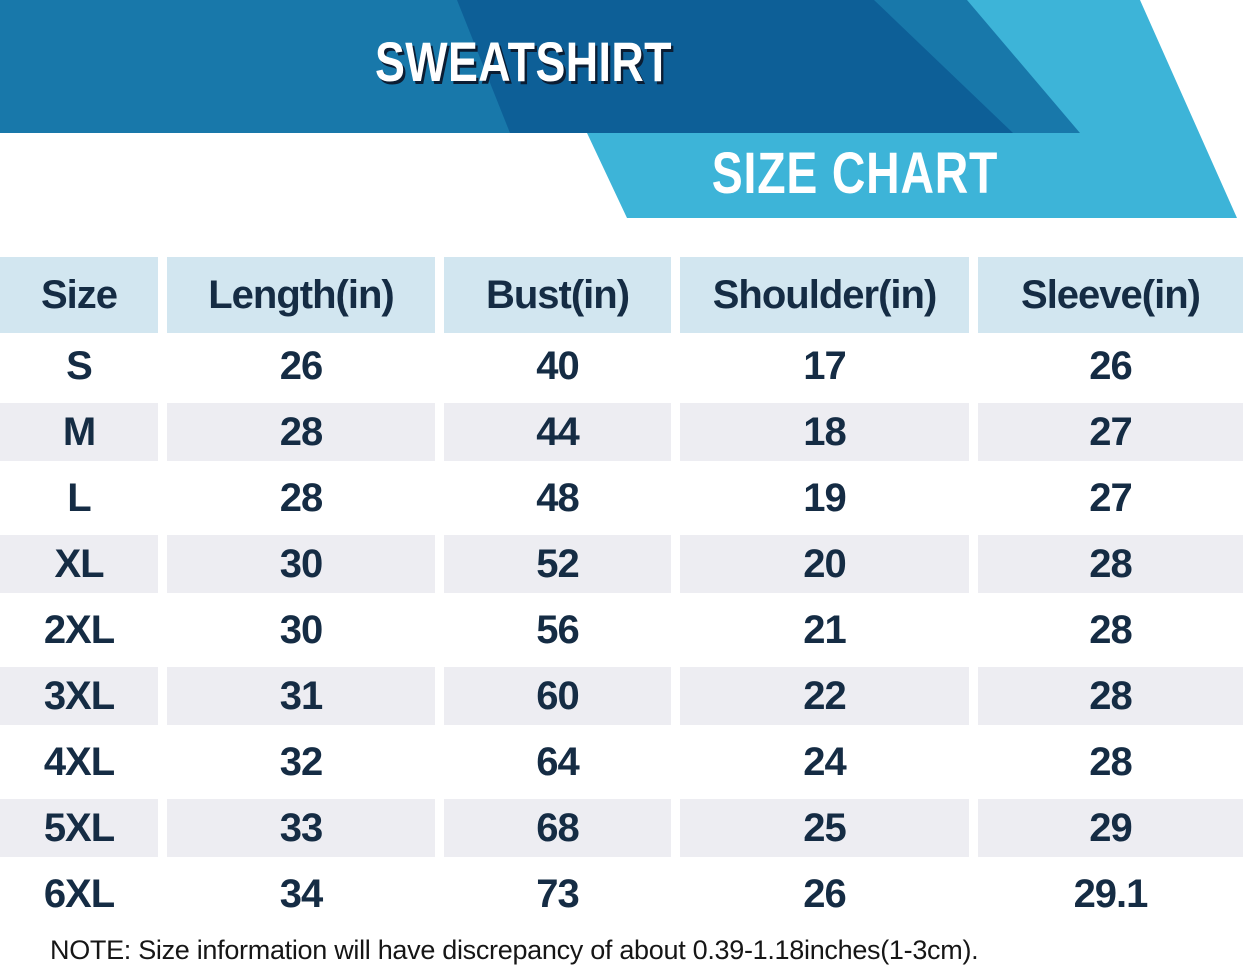  What do you see at coordinates (557, 828) in the screenshot?
I see `measurement-value: 68` at bounding box center [557, 828].